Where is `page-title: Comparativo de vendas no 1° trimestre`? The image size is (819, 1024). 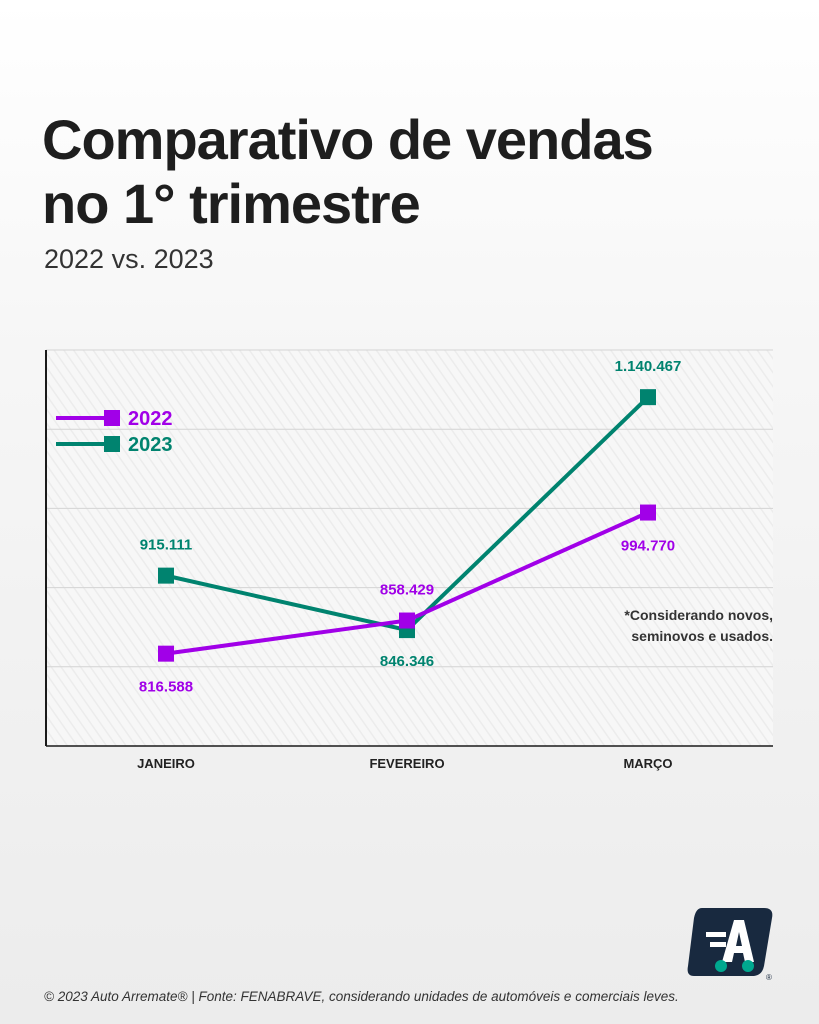
page-title: Comparativo de vendas no 1° trimestre is located at coordinates (422, 172).